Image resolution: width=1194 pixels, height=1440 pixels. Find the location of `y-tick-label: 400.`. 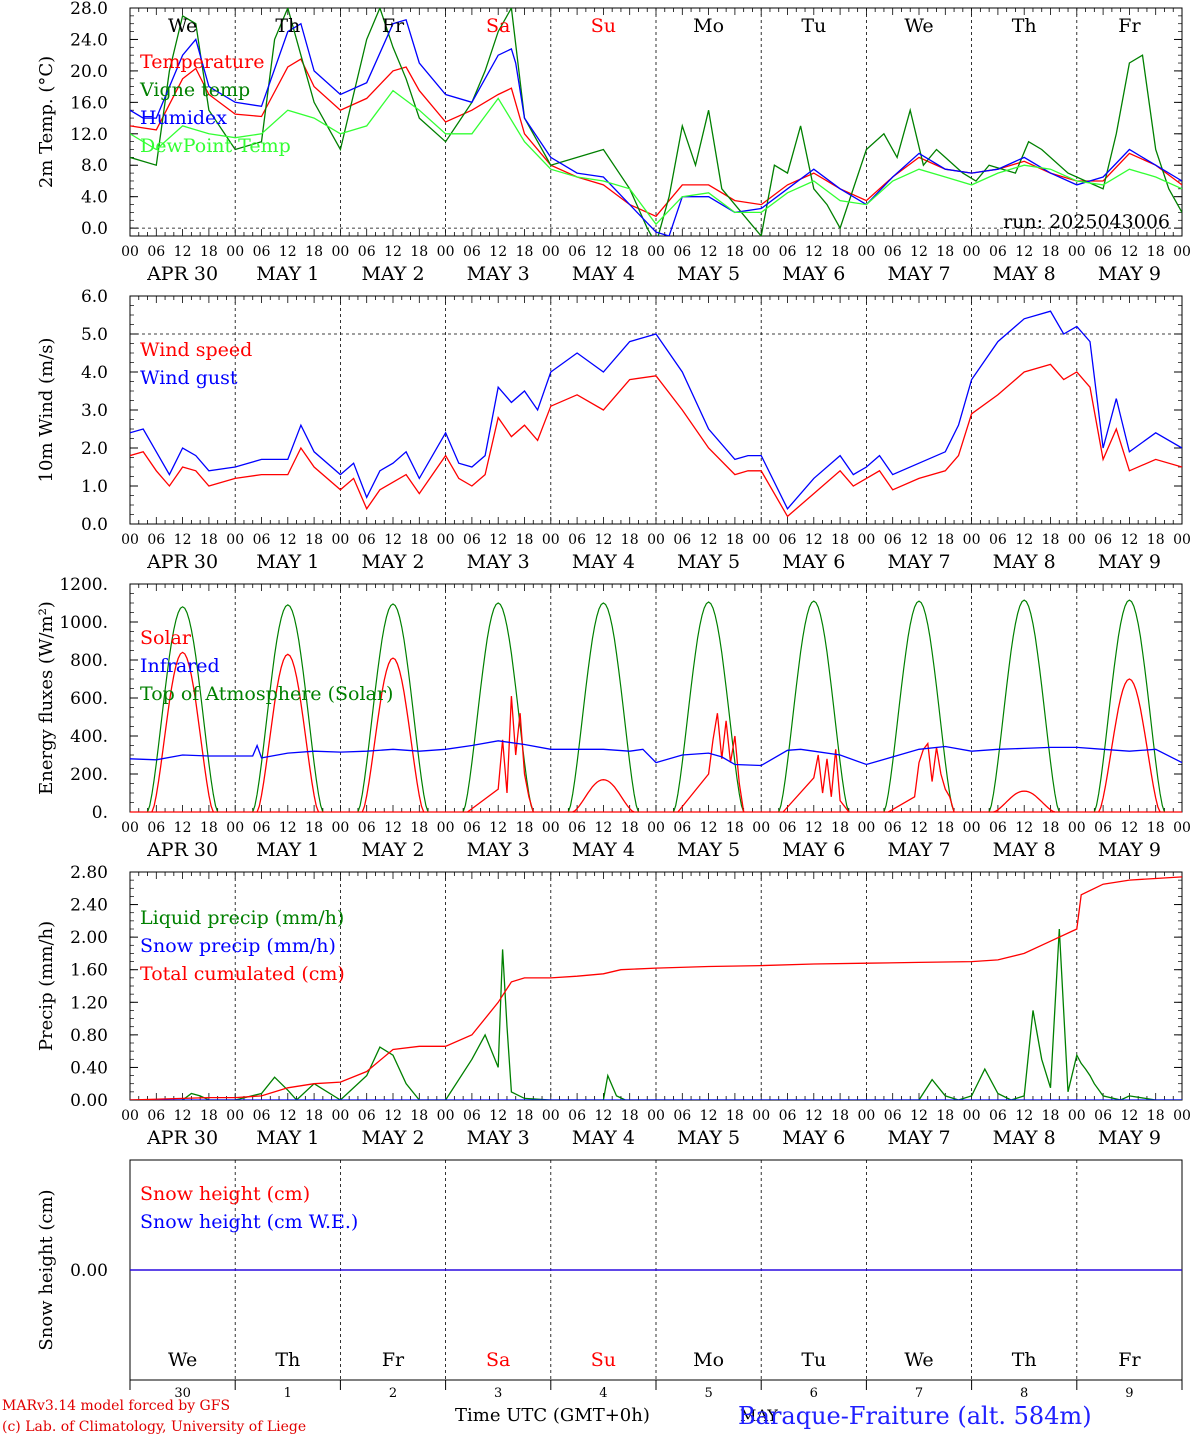

y-tick-label: 400. is located at coordinates (89, 737).